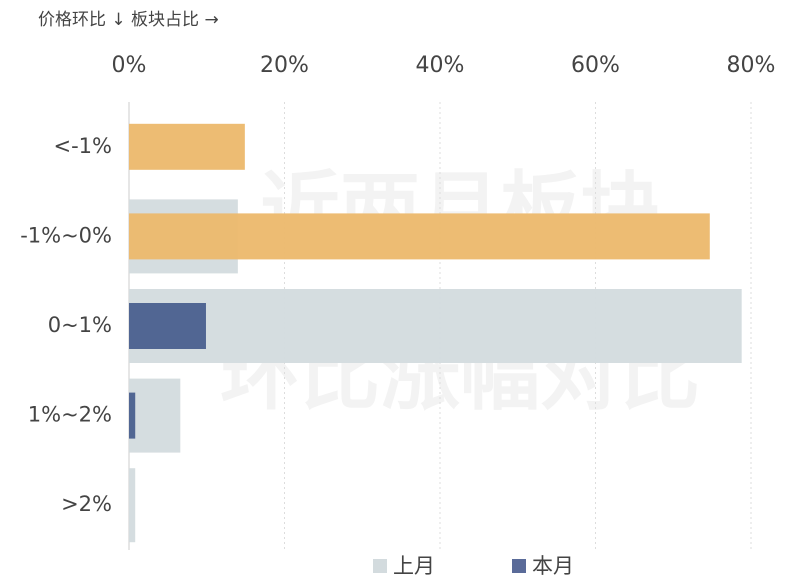  What do you see at coordinates (129, 65) in the screenshot?
I see `x-tick-label: 0%` at bounding box center [129, 65].